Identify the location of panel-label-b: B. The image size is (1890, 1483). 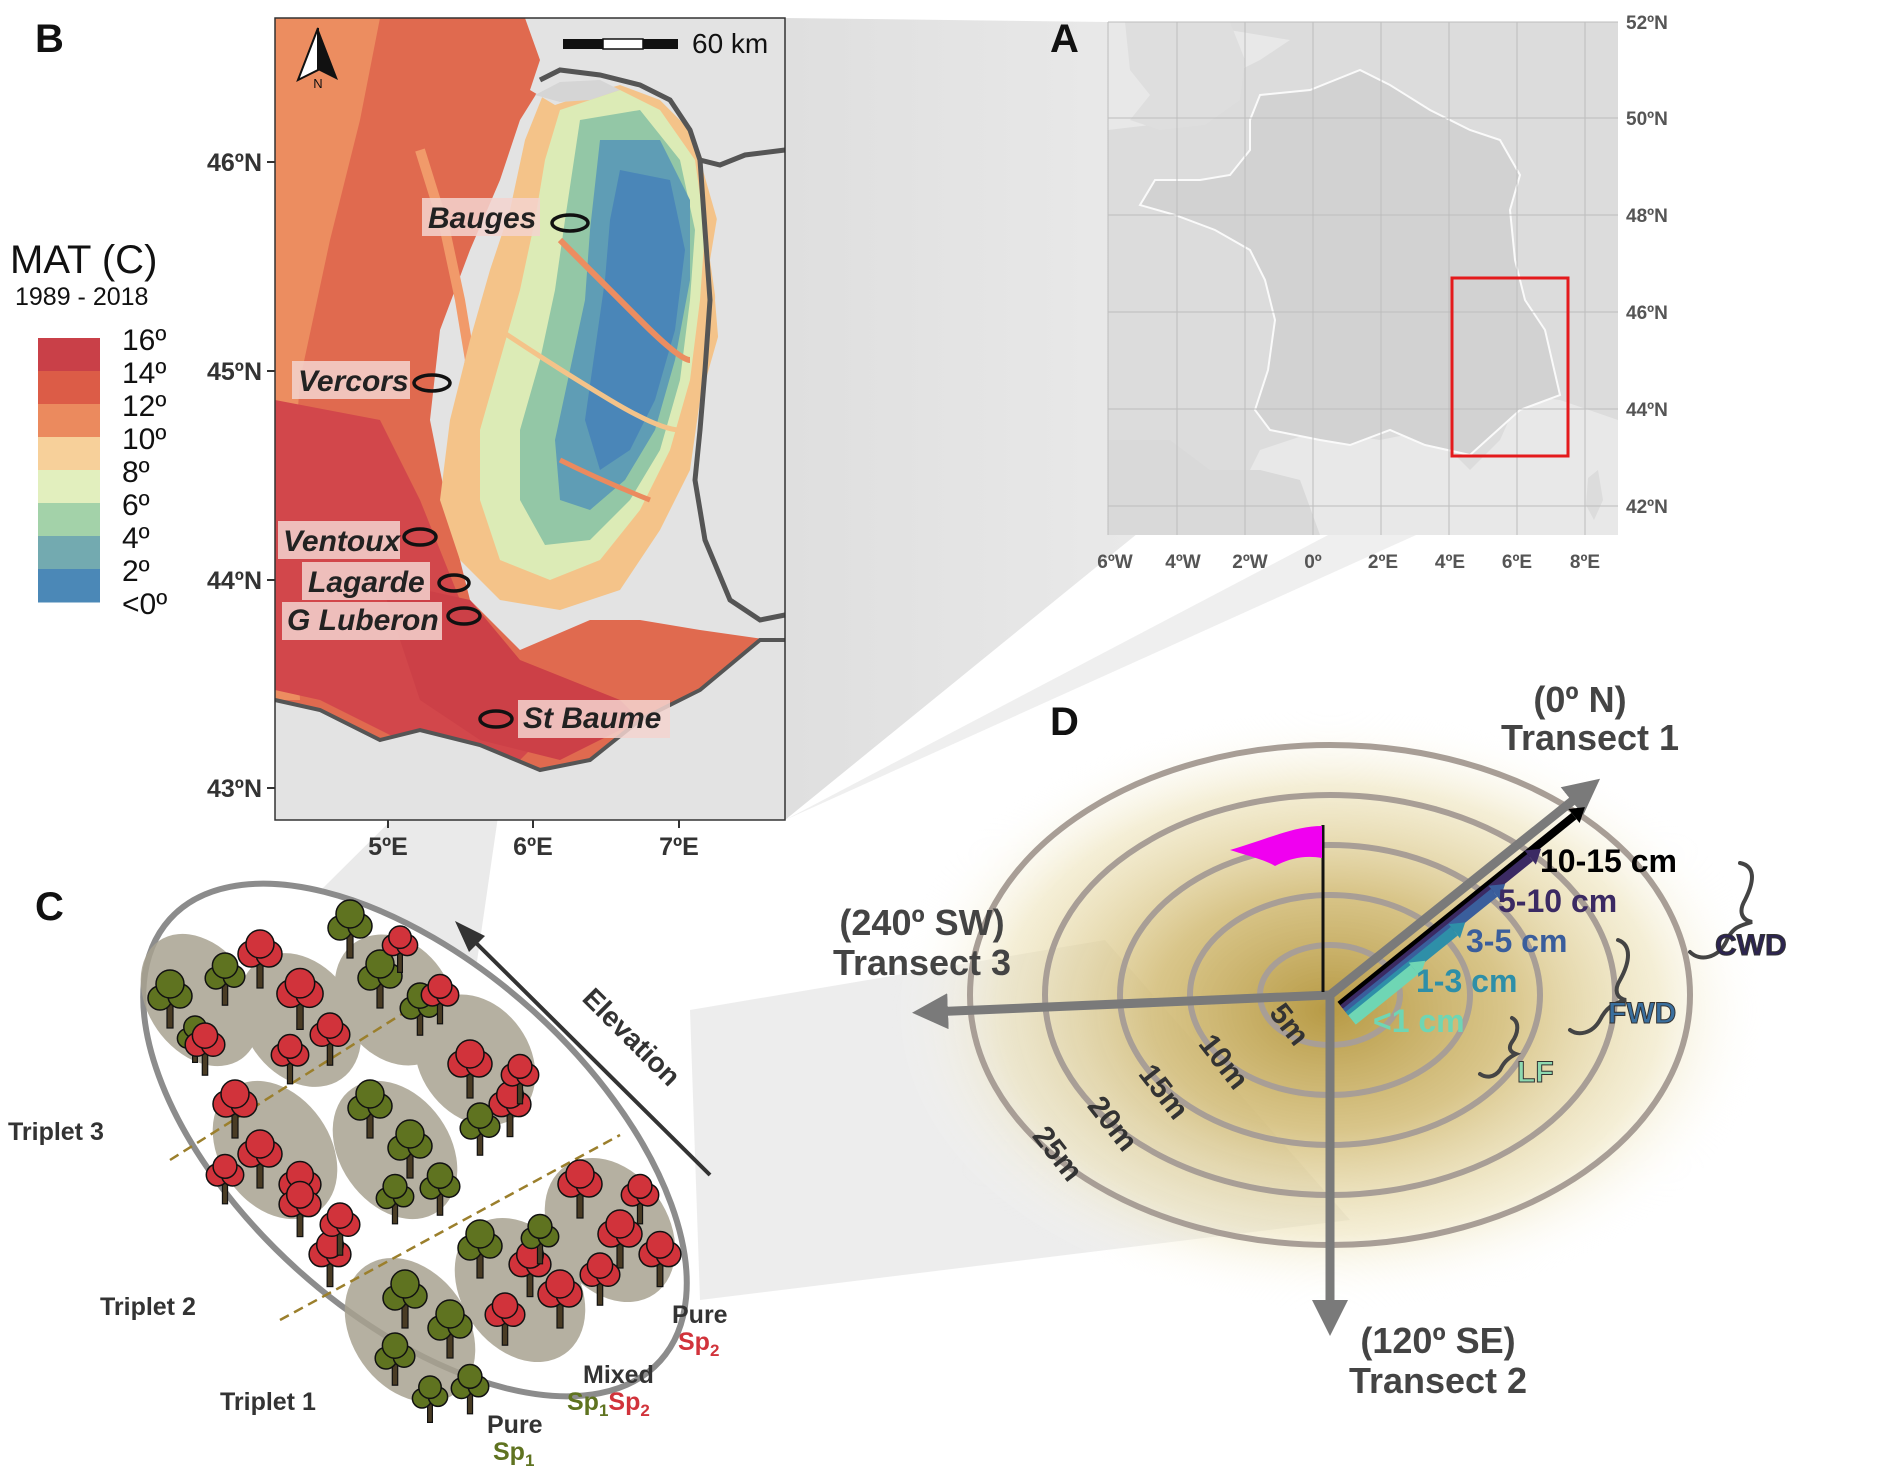
(49, 39).